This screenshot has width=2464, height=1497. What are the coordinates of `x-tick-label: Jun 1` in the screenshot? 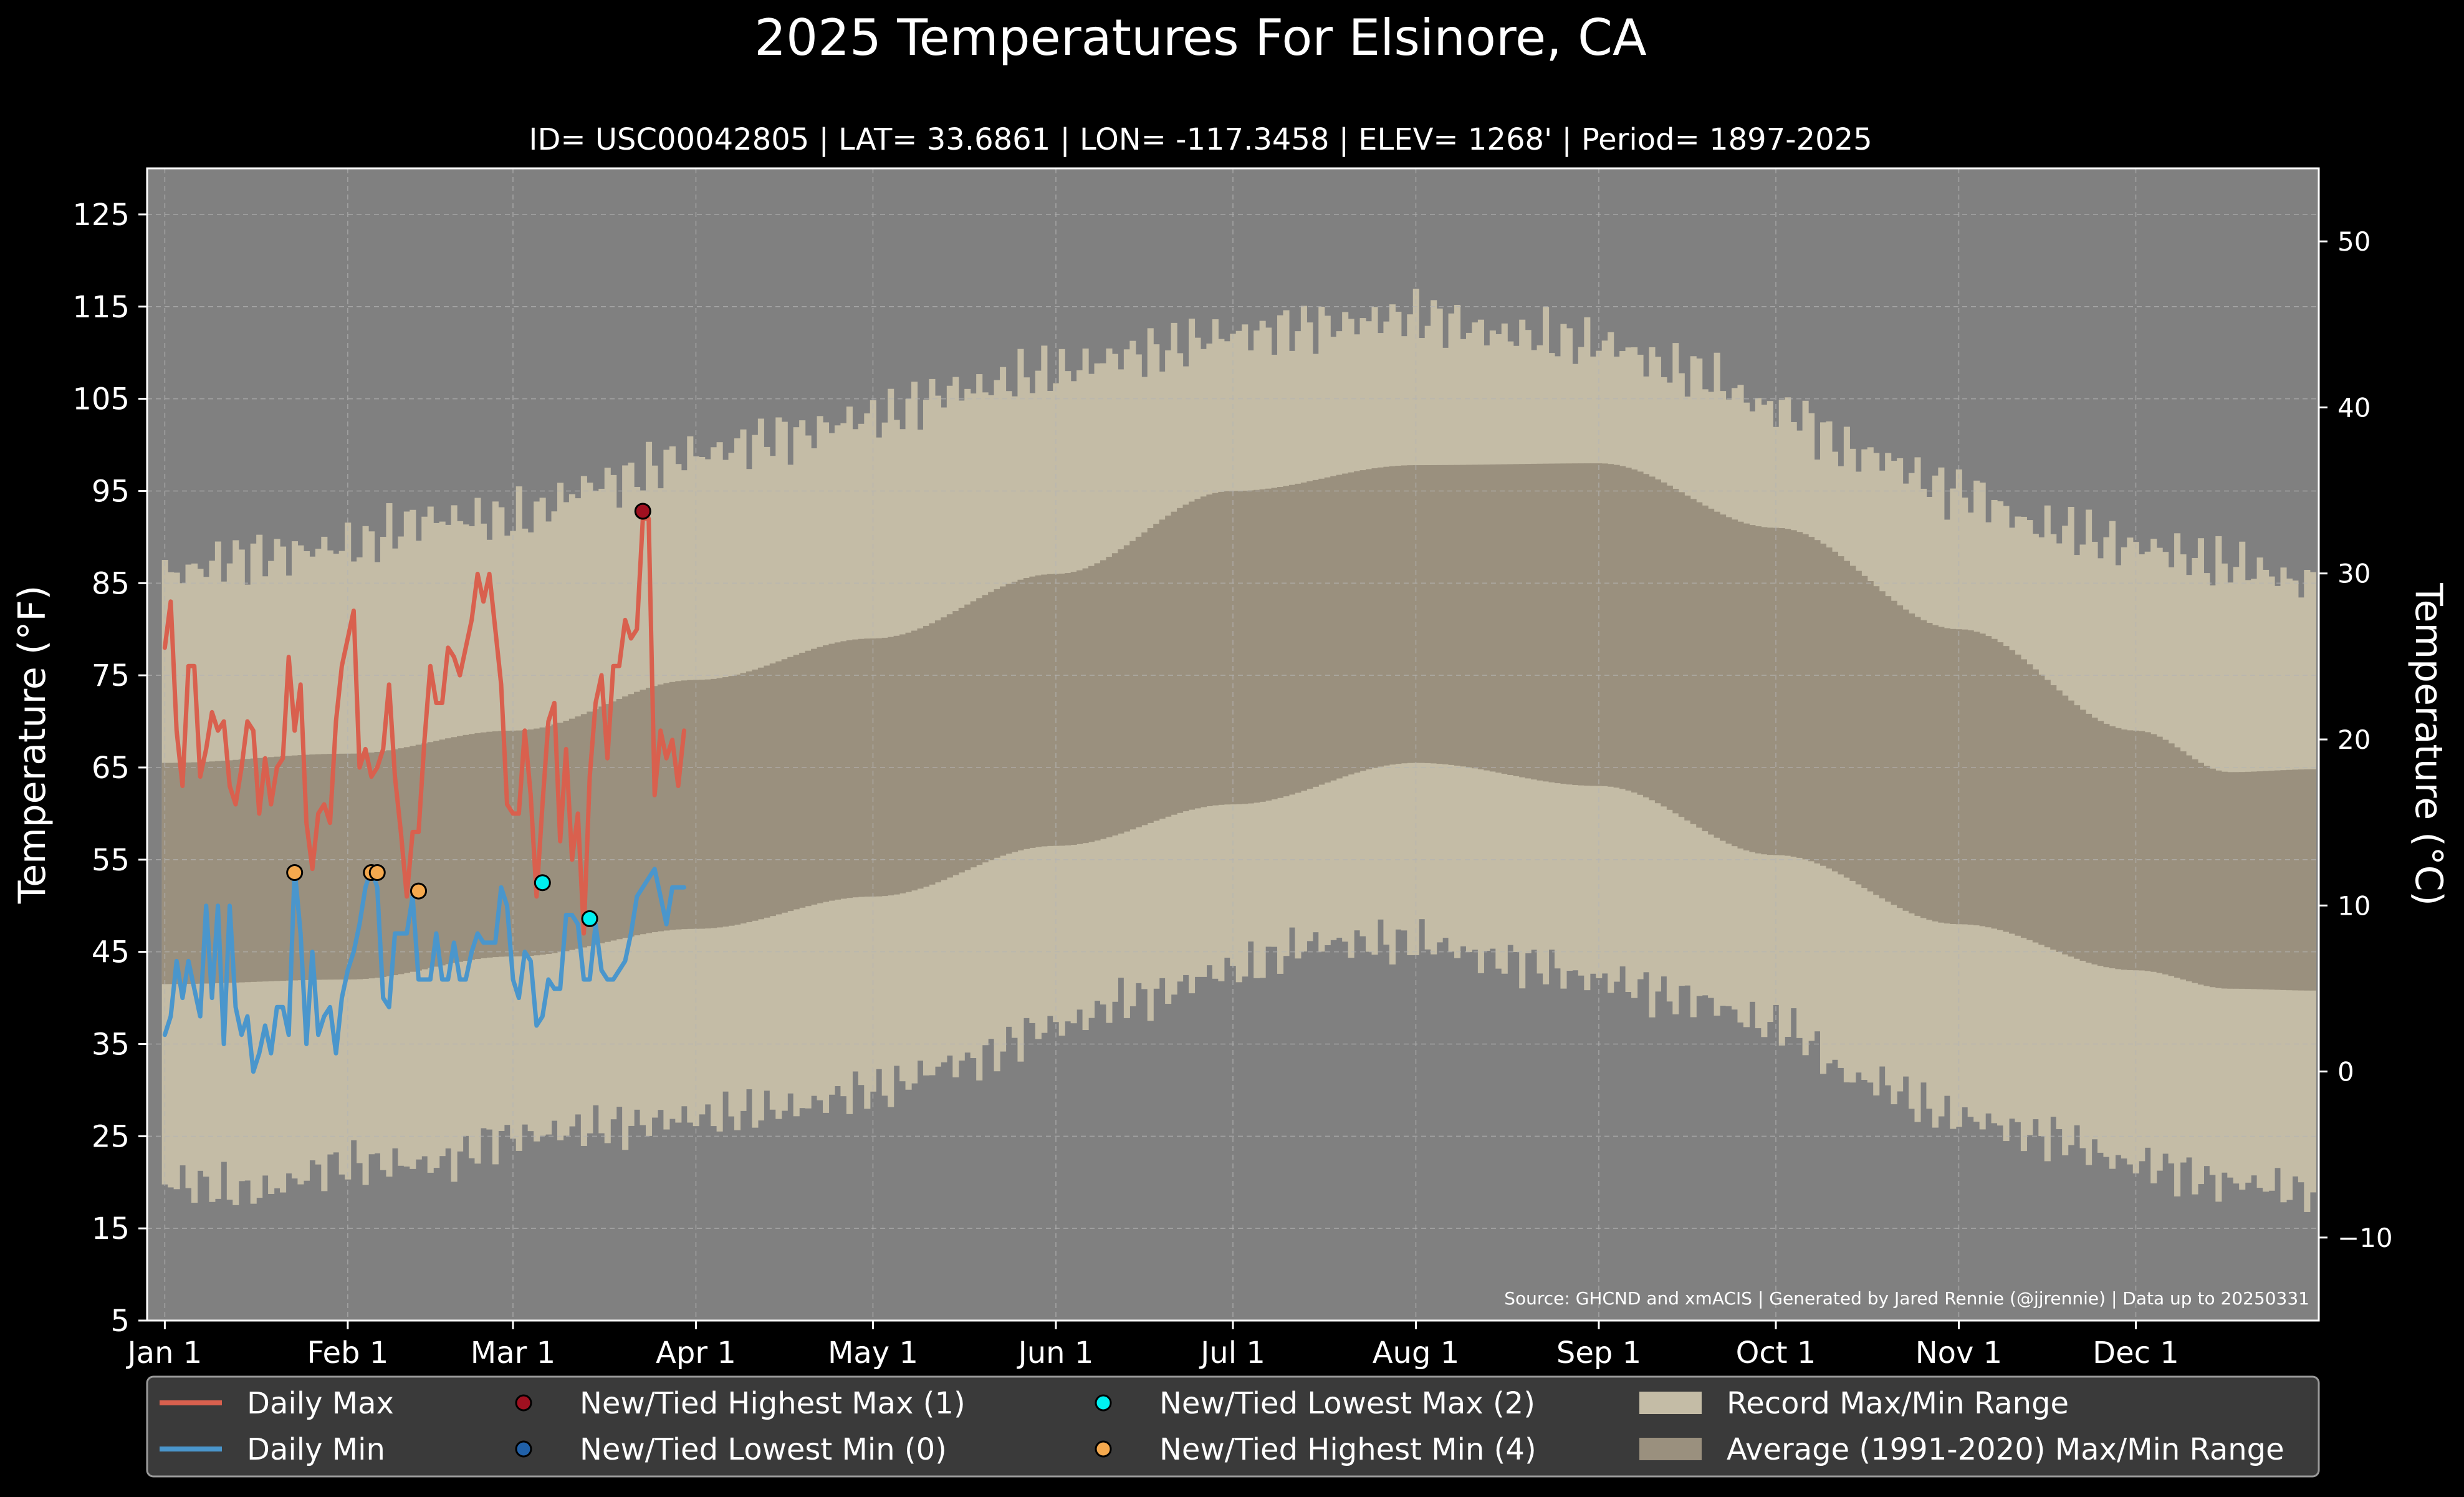 It's located at (1055, 1353).